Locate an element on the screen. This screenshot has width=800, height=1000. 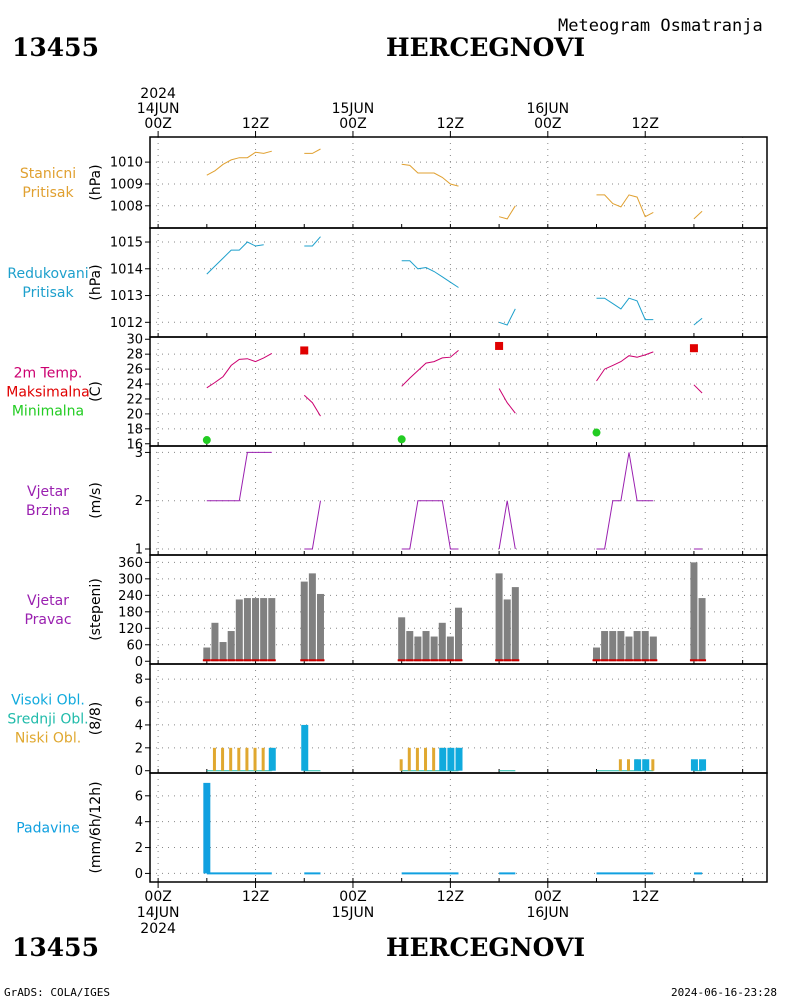
y-tick-label: 22 is located at coordinates (134, 399).